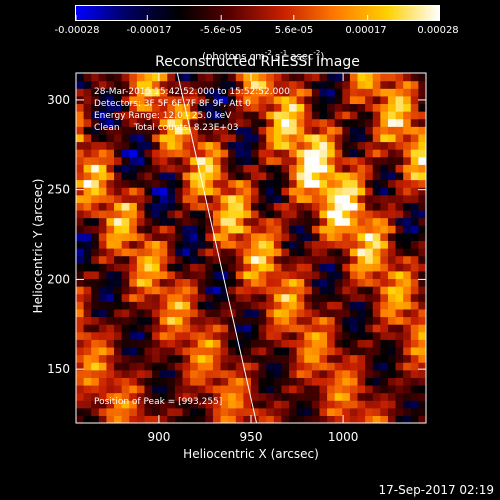 Image resolution: width=500 pixels, height=500 pixels. I want to click on unit-exp: -2, so click(317, 53).